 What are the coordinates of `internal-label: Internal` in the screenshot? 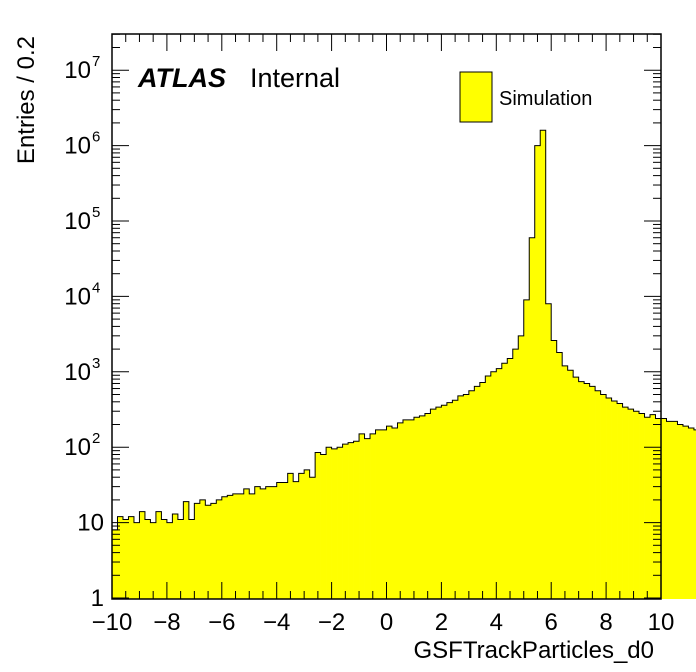 It's located at (295, 78).